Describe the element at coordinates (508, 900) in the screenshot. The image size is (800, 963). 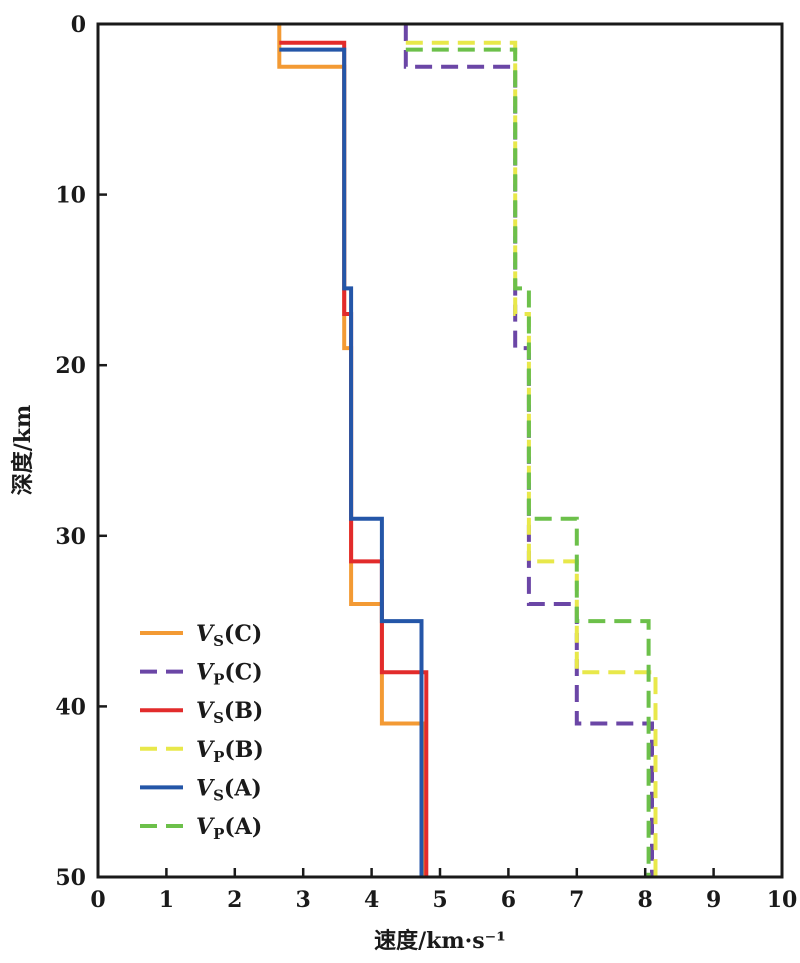
I see `x-tick-label: 6` at that location.